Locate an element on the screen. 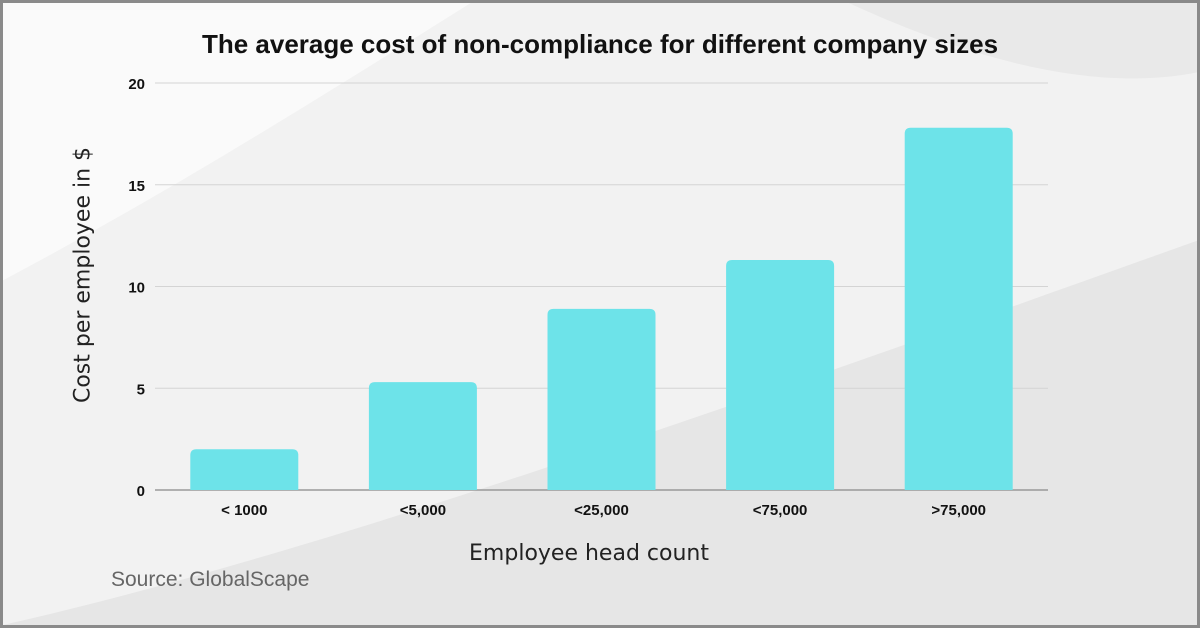 The image size is (1200, 628). x-tick-labels: < 1000 <5,000 <25,000 <75,000 >75,000 is located at coordinates (603, 510).